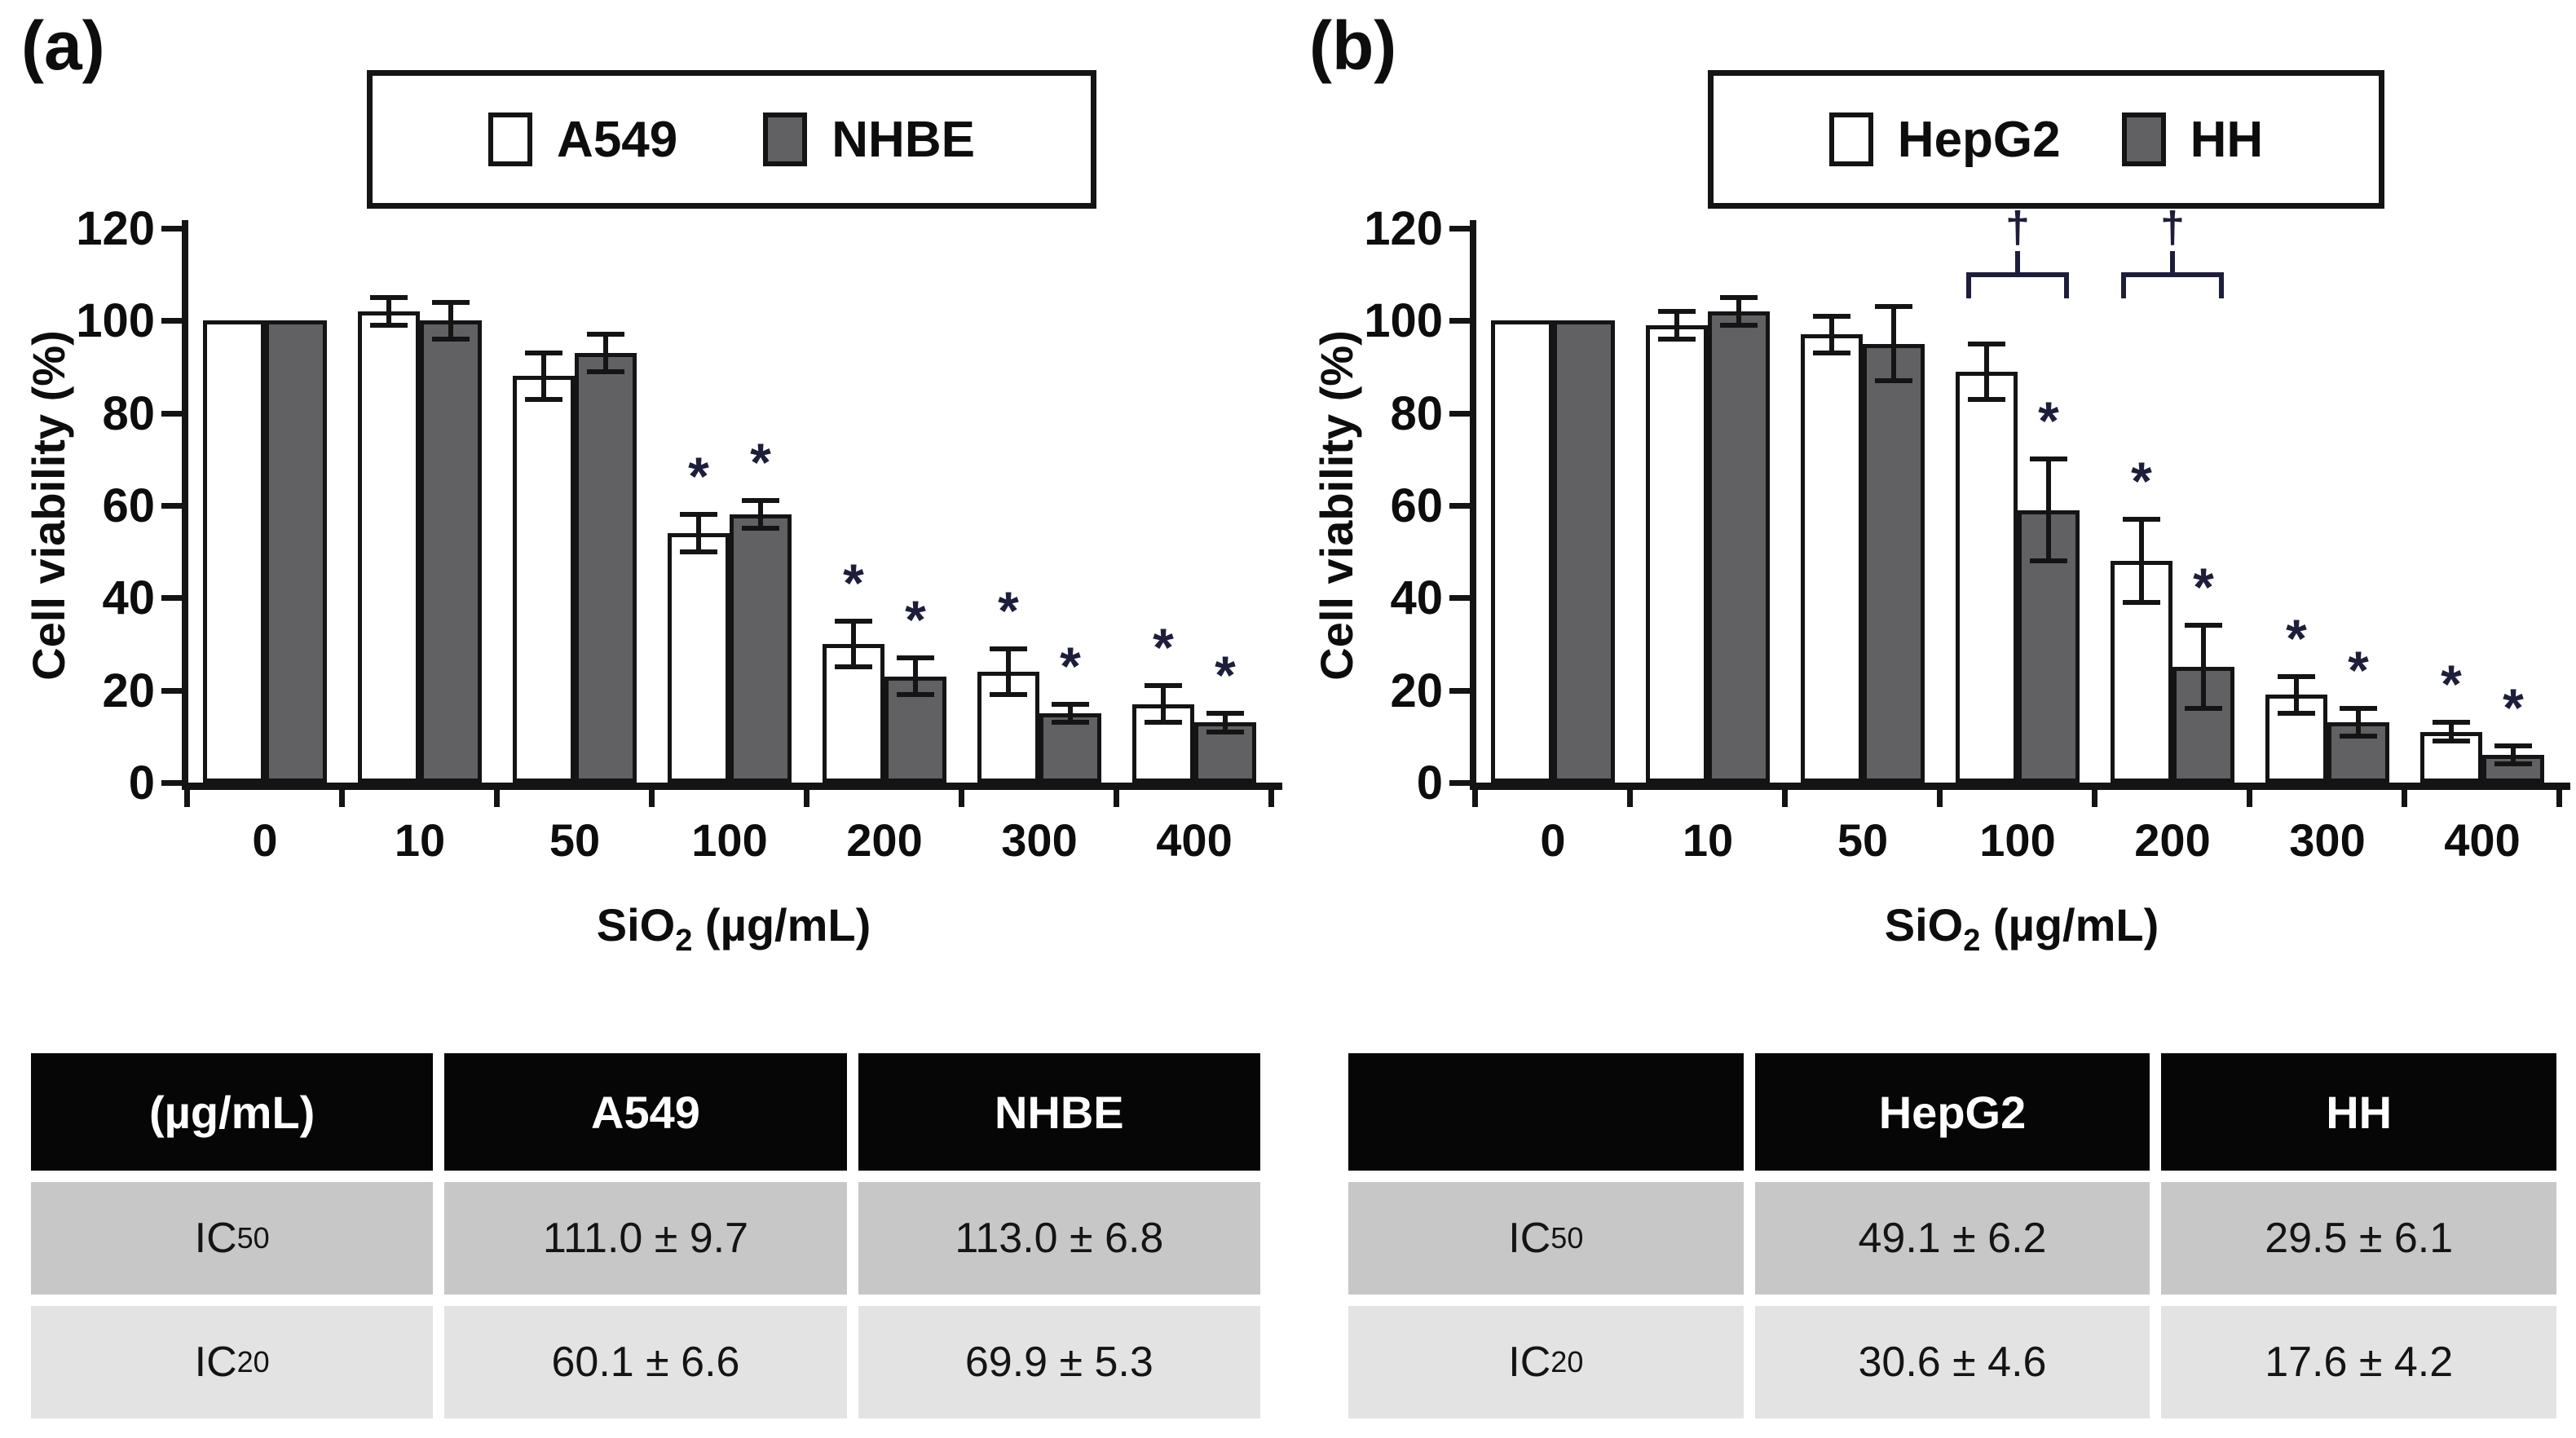 The image size is (2576, 1438). I want to click on table-value-cell: 69.9 ± 5.3, so click(1059, 1362).